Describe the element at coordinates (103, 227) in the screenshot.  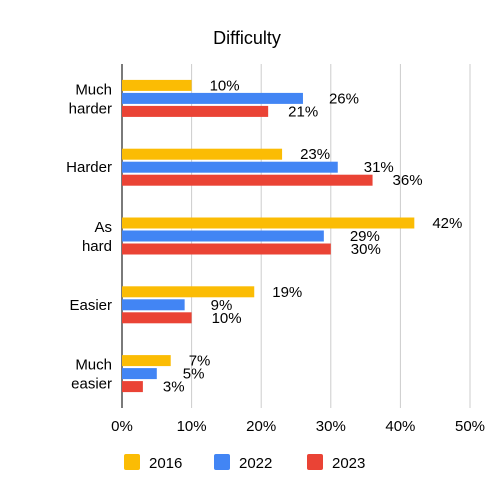
I see `category-label: As` at that location.